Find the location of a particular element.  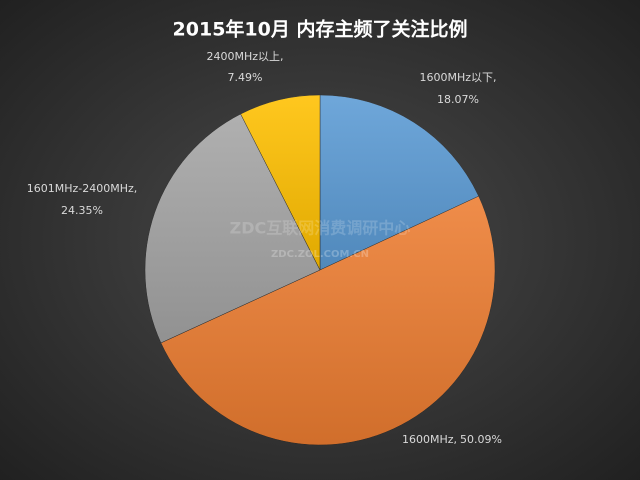

chart-title: 2015年10月 内存主频了关注比例 is located at coordinates (320, 29).